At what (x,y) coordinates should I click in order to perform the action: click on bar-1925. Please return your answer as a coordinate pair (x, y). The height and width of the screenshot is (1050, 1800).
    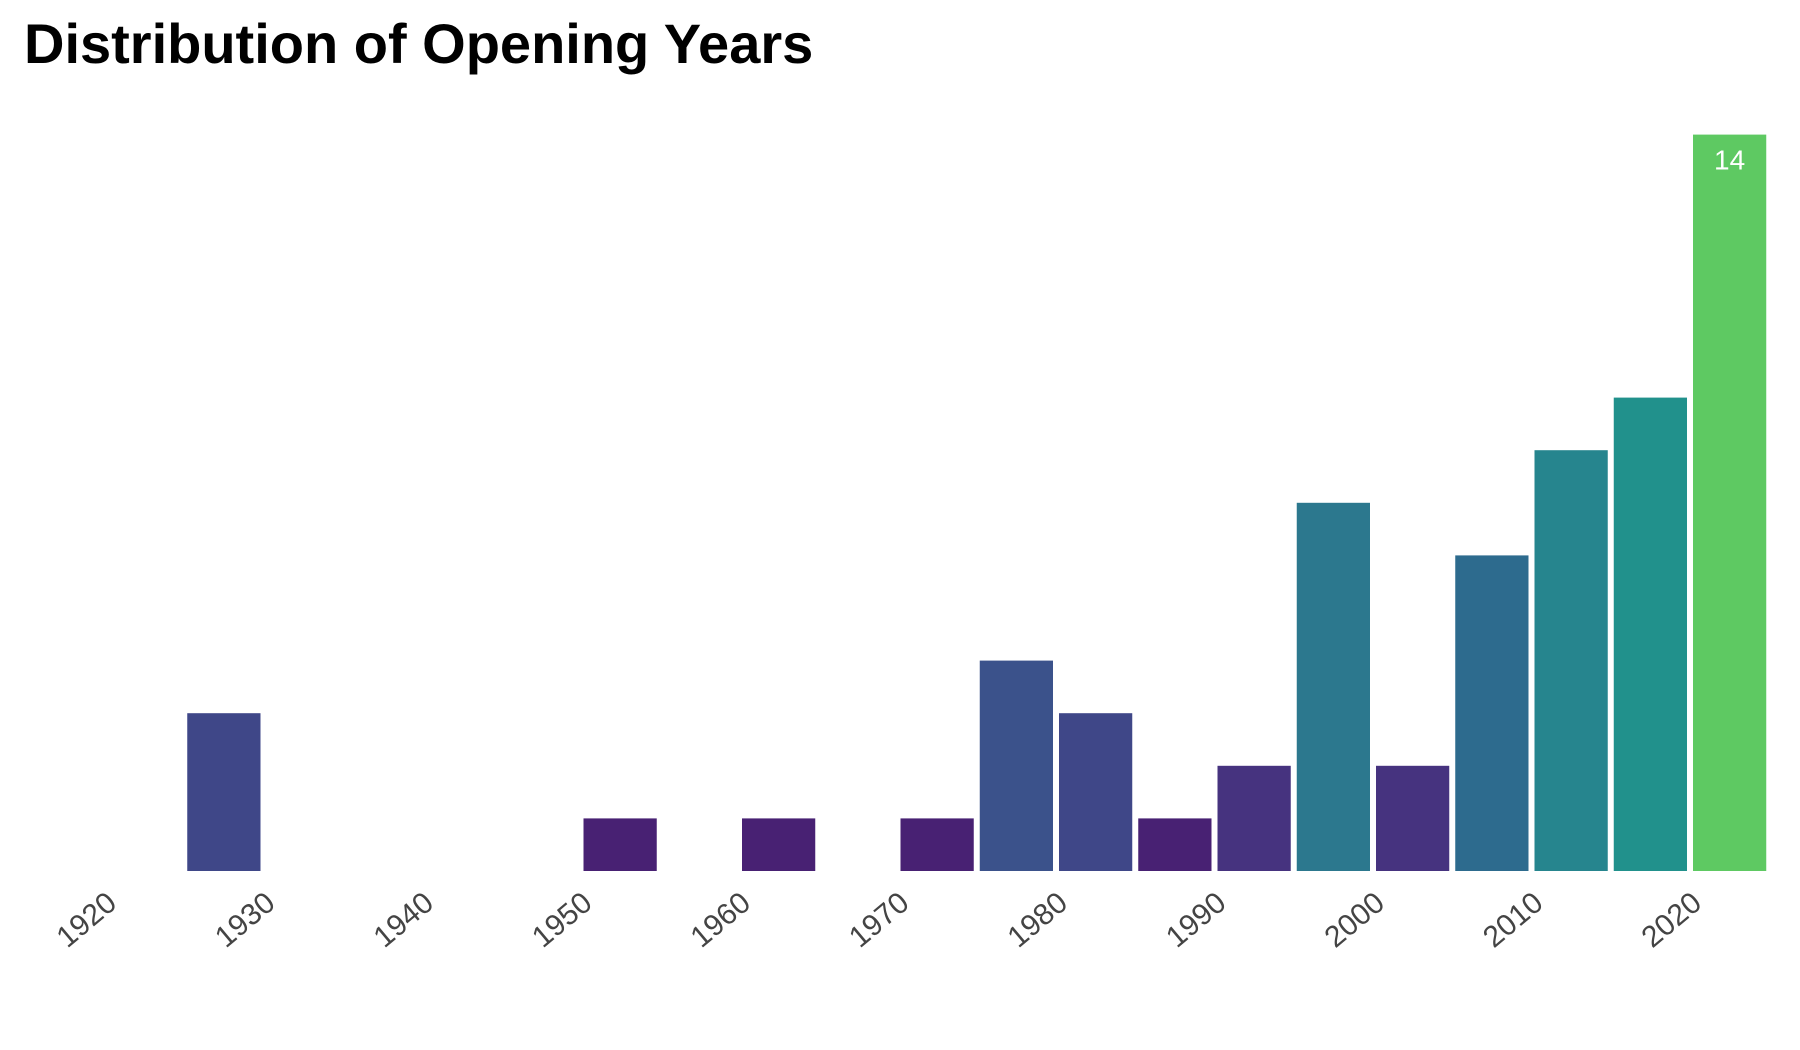
    Looking at the image, I should click on (224, 792).